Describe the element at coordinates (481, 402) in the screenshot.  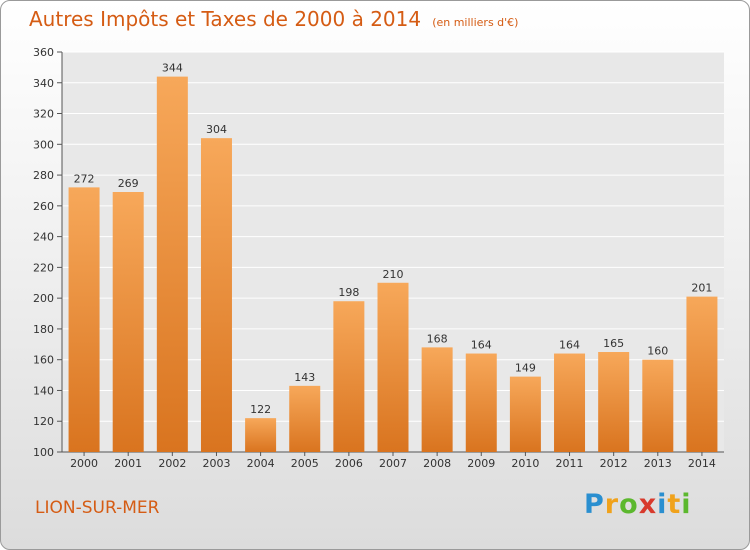
I see `bar-2009` at that location.